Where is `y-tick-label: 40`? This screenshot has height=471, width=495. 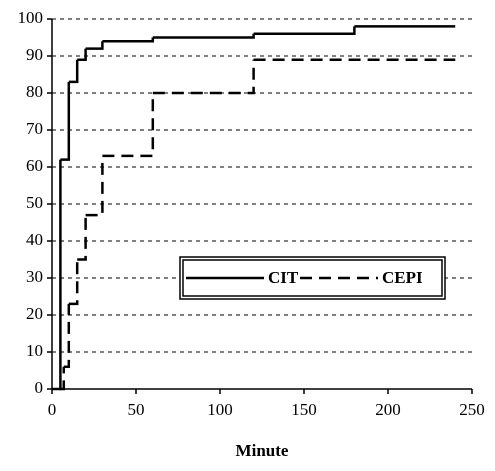 y-tick-label: 40 is located at coordinates (34, 239).